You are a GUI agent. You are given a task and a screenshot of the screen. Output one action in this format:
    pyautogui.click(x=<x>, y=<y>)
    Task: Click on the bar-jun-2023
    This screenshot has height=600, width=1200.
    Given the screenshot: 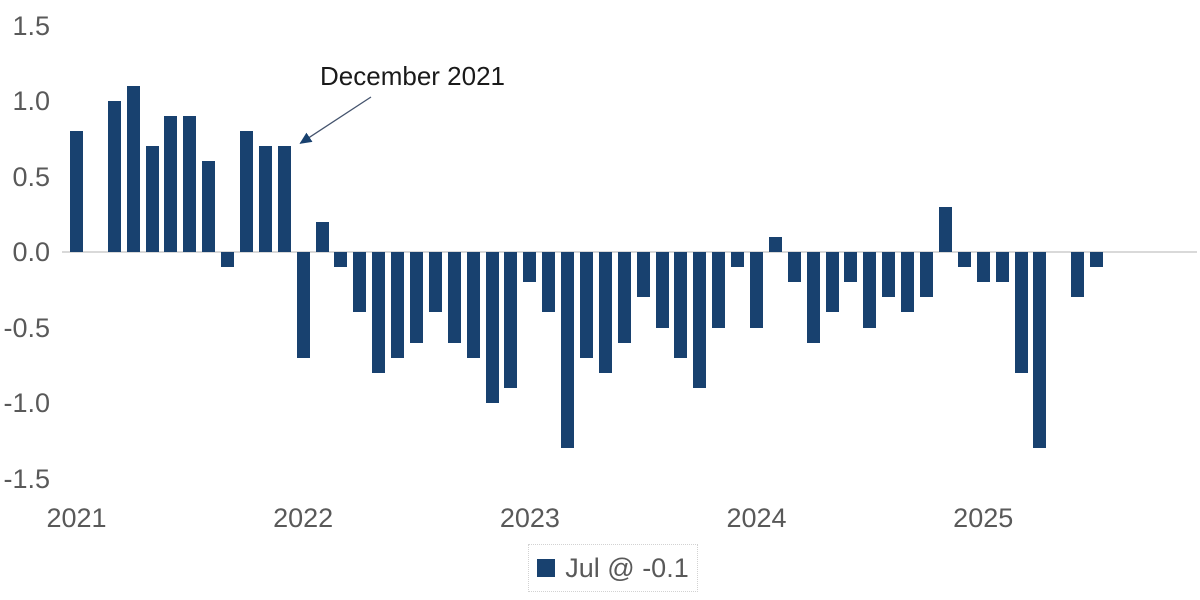 What is the action you would take?
    pyautogui.click(x=624, y=297)
    